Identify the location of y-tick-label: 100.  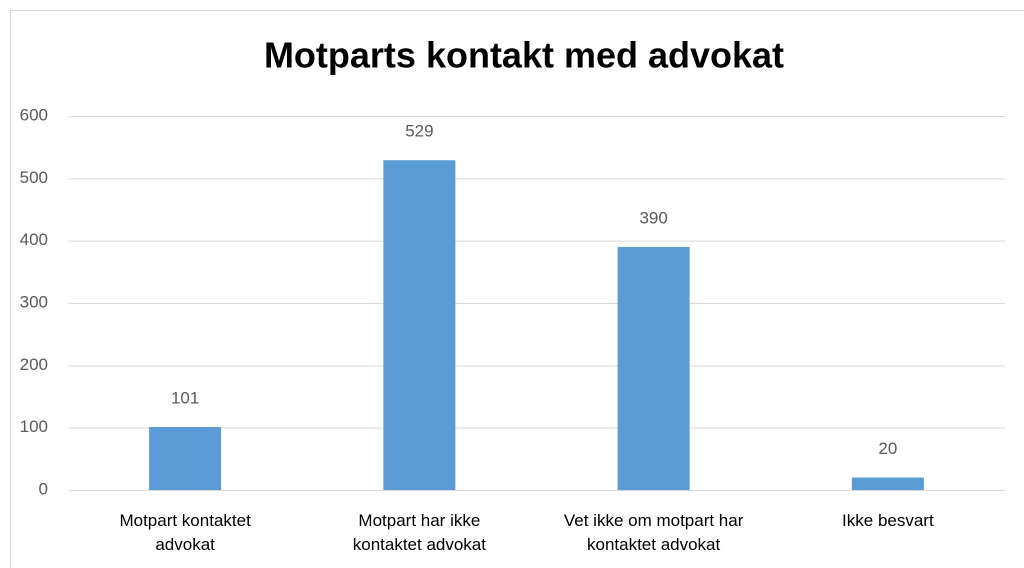
(34, 426).